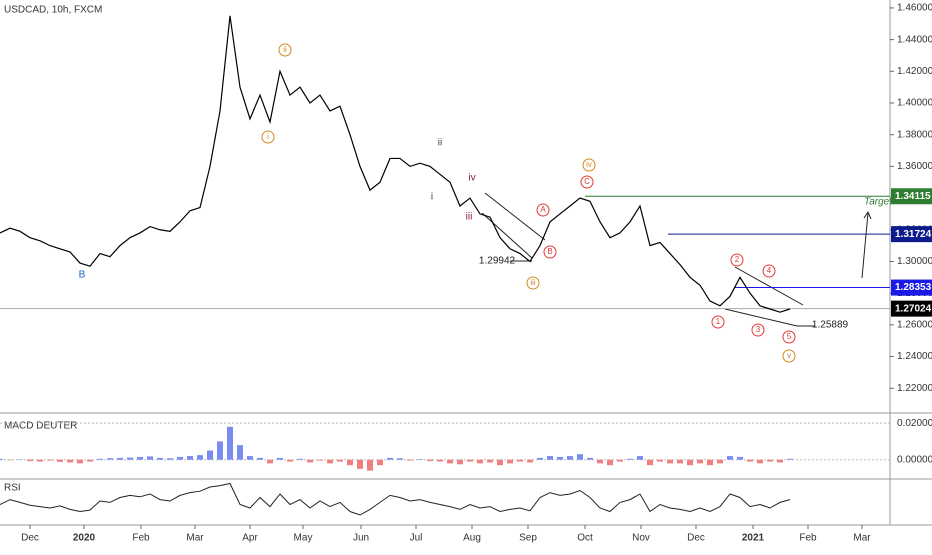  I want to click on x-tick-label: Oct, so click(585, 538).